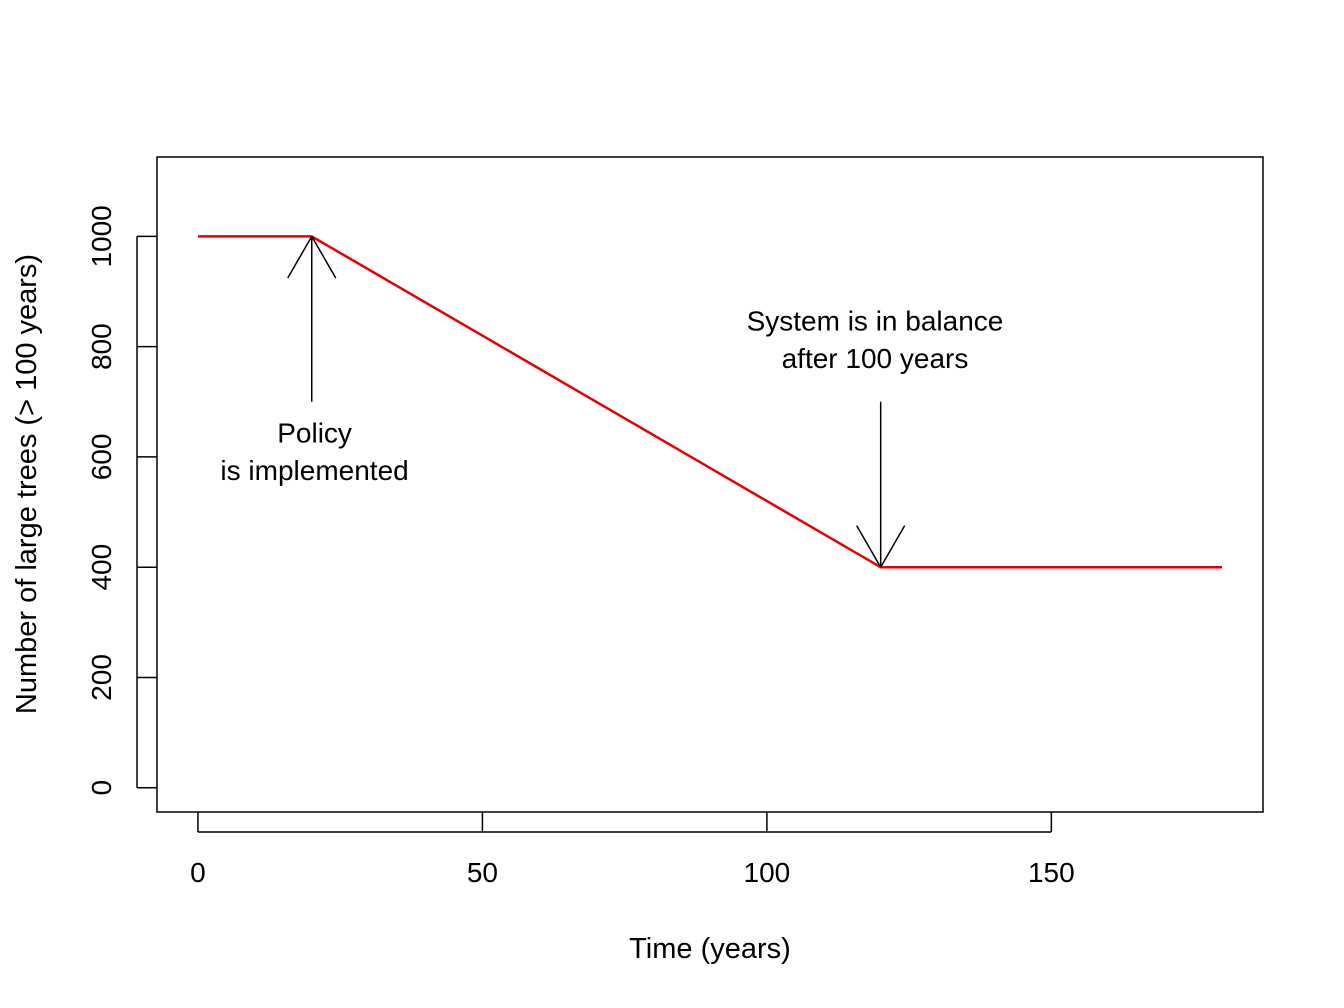 The width and height of the screenshot is (1344, 1008). Describe the element at coordinates (1051, 872) in the screenshot. I see `x-tick-label: 150` at that location.